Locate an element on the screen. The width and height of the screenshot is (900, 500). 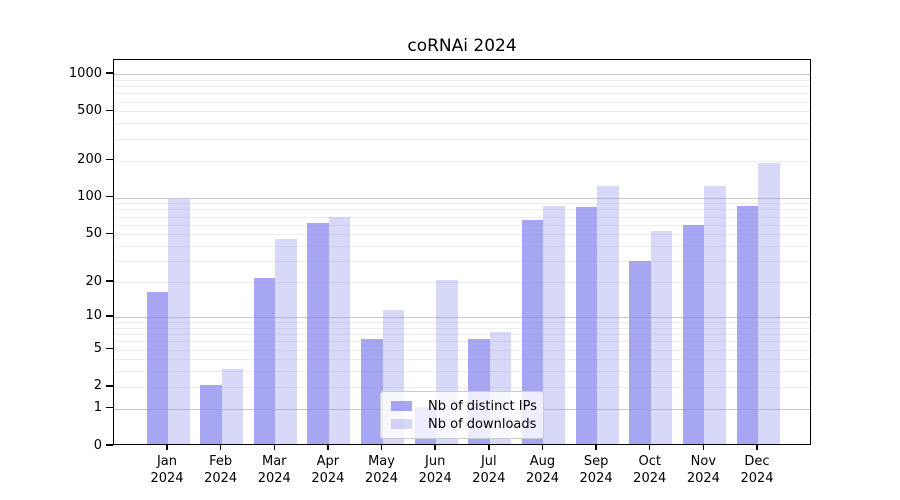
bar-downloads-mar is located at coordinates (286, 341).